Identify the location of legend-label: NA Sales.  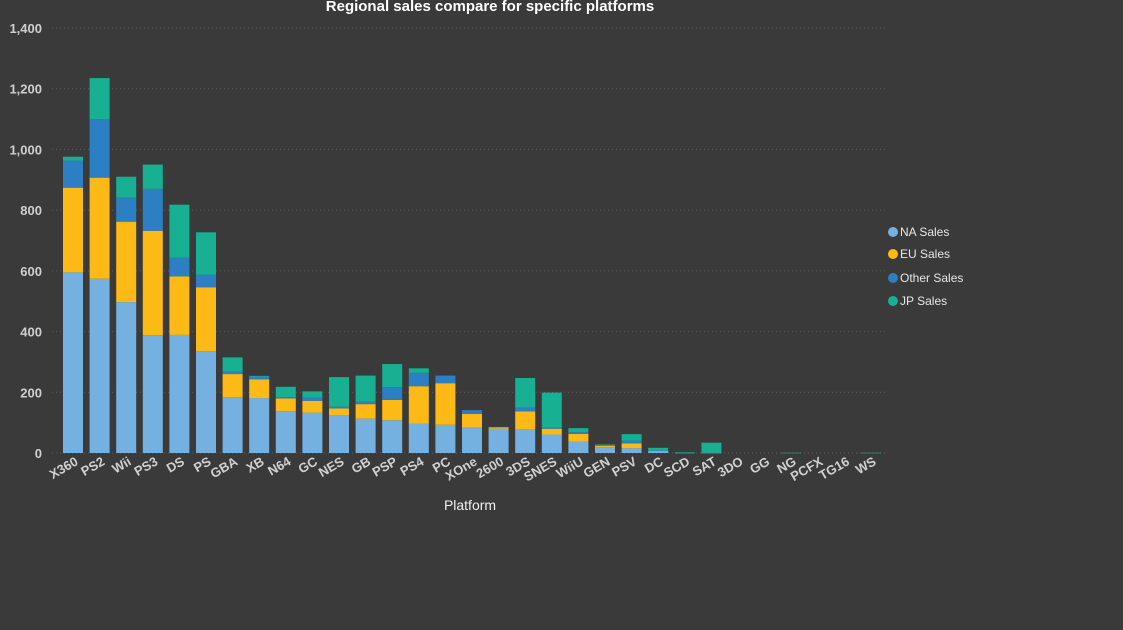
(924, 232).